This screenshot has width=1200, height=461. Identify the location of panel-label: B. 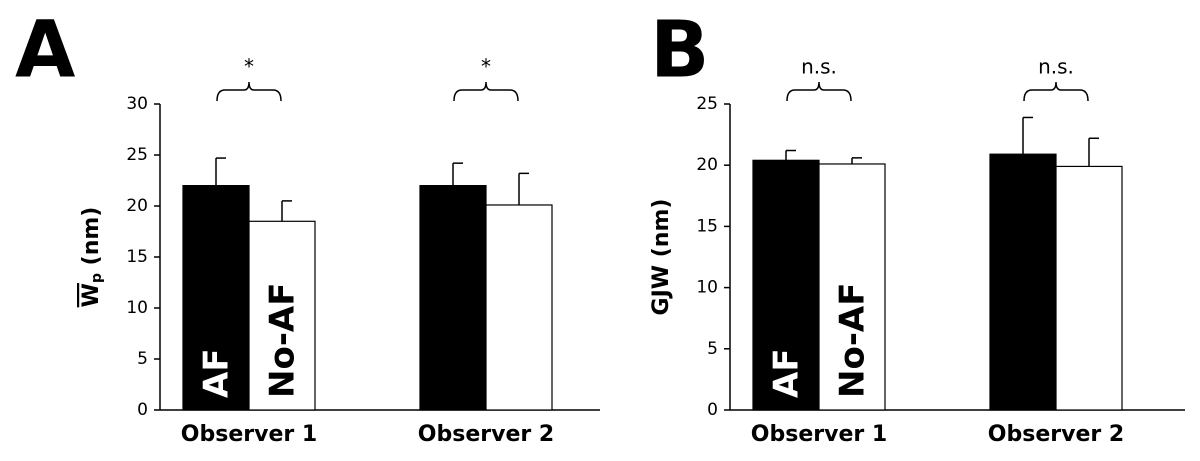
(679, 50).